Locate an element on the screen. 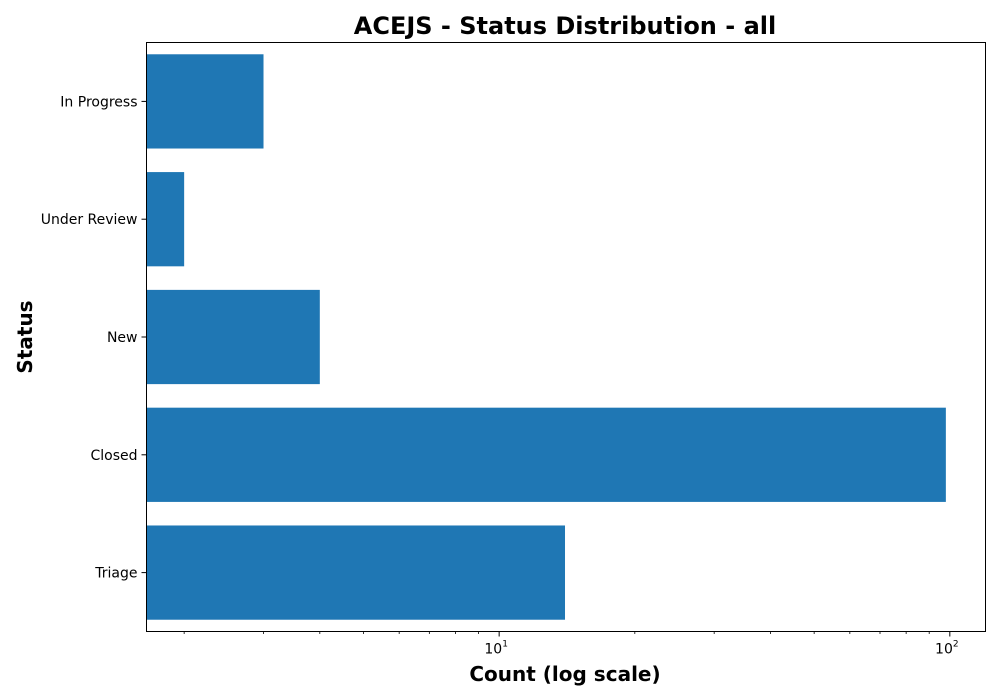  x-tick-label: 10² is located at coordinates (947, 649).